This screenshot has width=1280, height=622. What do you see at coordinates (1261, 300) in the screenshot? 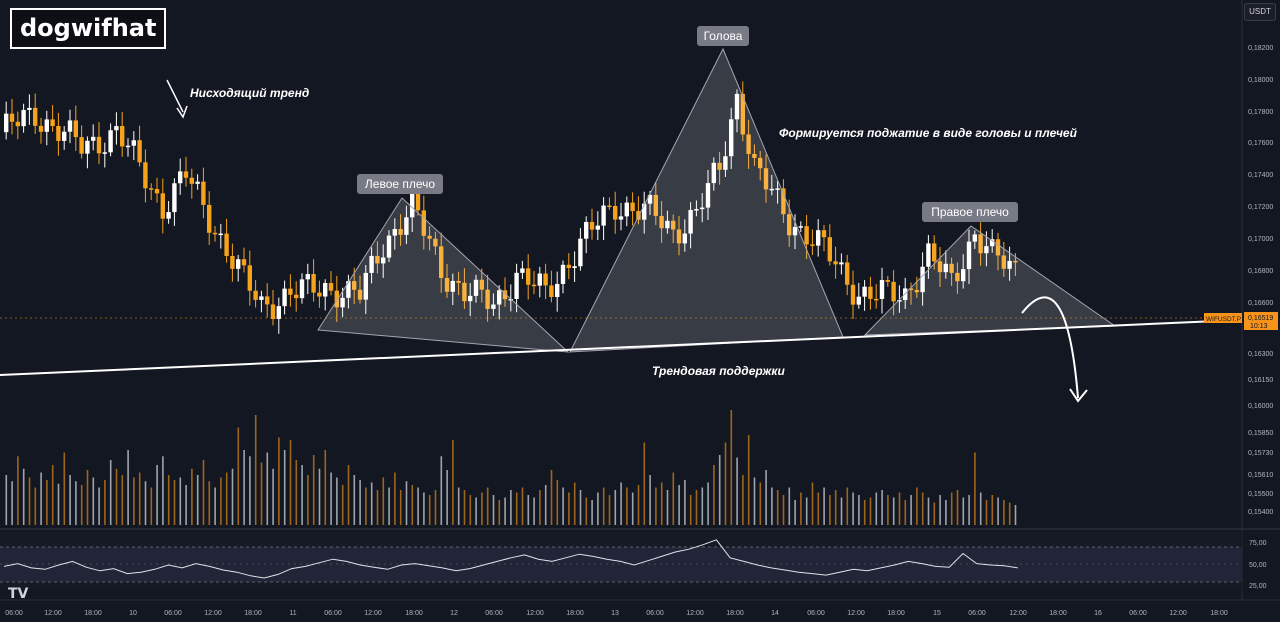
I see `price-axis-bg` at bounding box center [1261, 300].